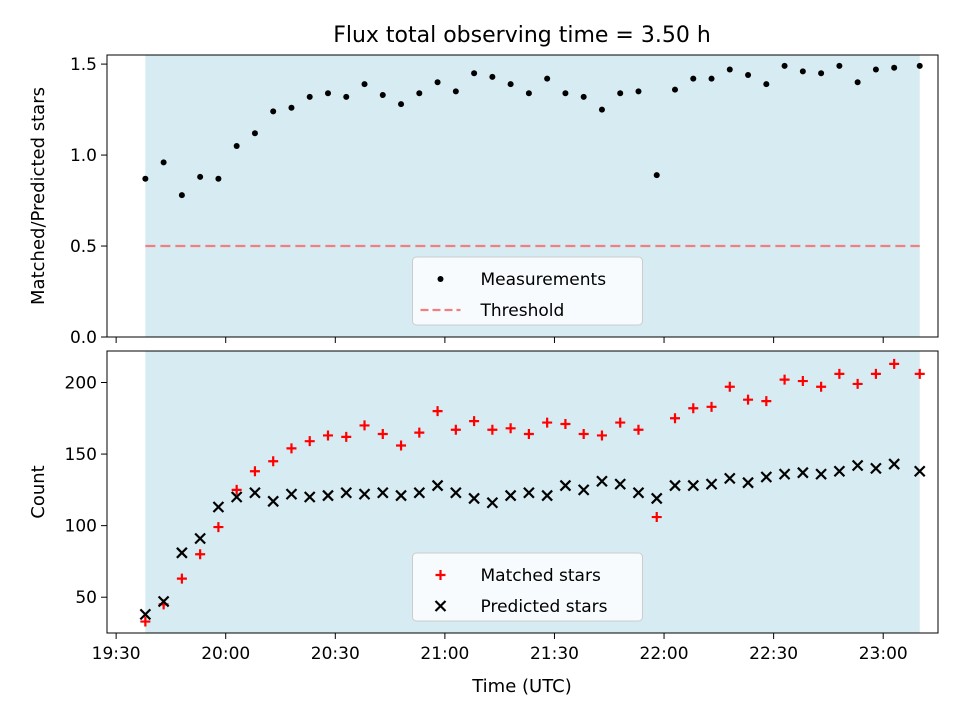  Describe the element at coordinates (444, 654) in the screenshot. I see `x-tick-label: 21:00` at that location.